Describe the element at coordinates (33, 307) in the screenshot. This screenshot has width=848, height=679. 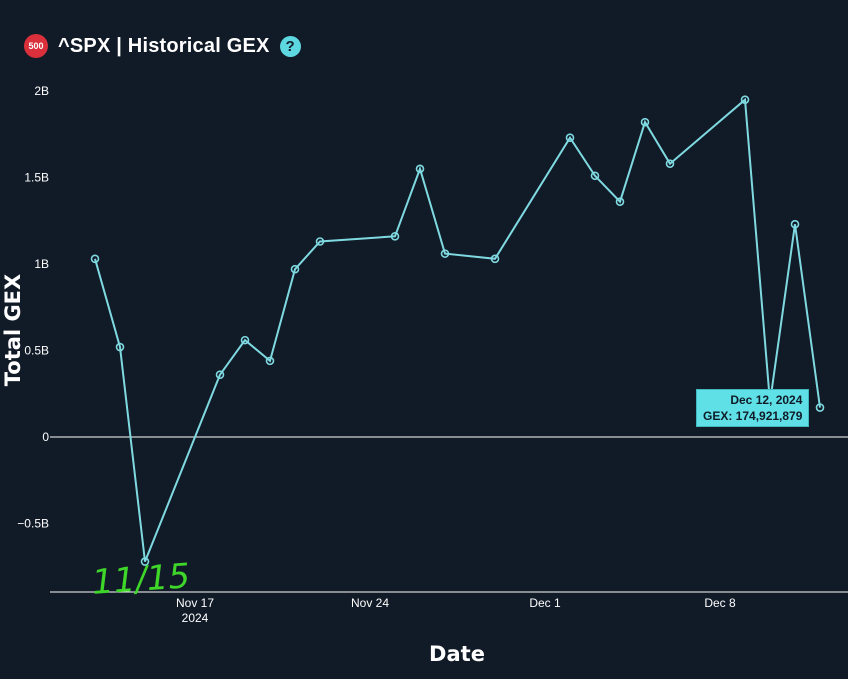
I see `y-axis-ticks: 2B 1.5B 1B 0.5B 0 −0.5B` at that location.